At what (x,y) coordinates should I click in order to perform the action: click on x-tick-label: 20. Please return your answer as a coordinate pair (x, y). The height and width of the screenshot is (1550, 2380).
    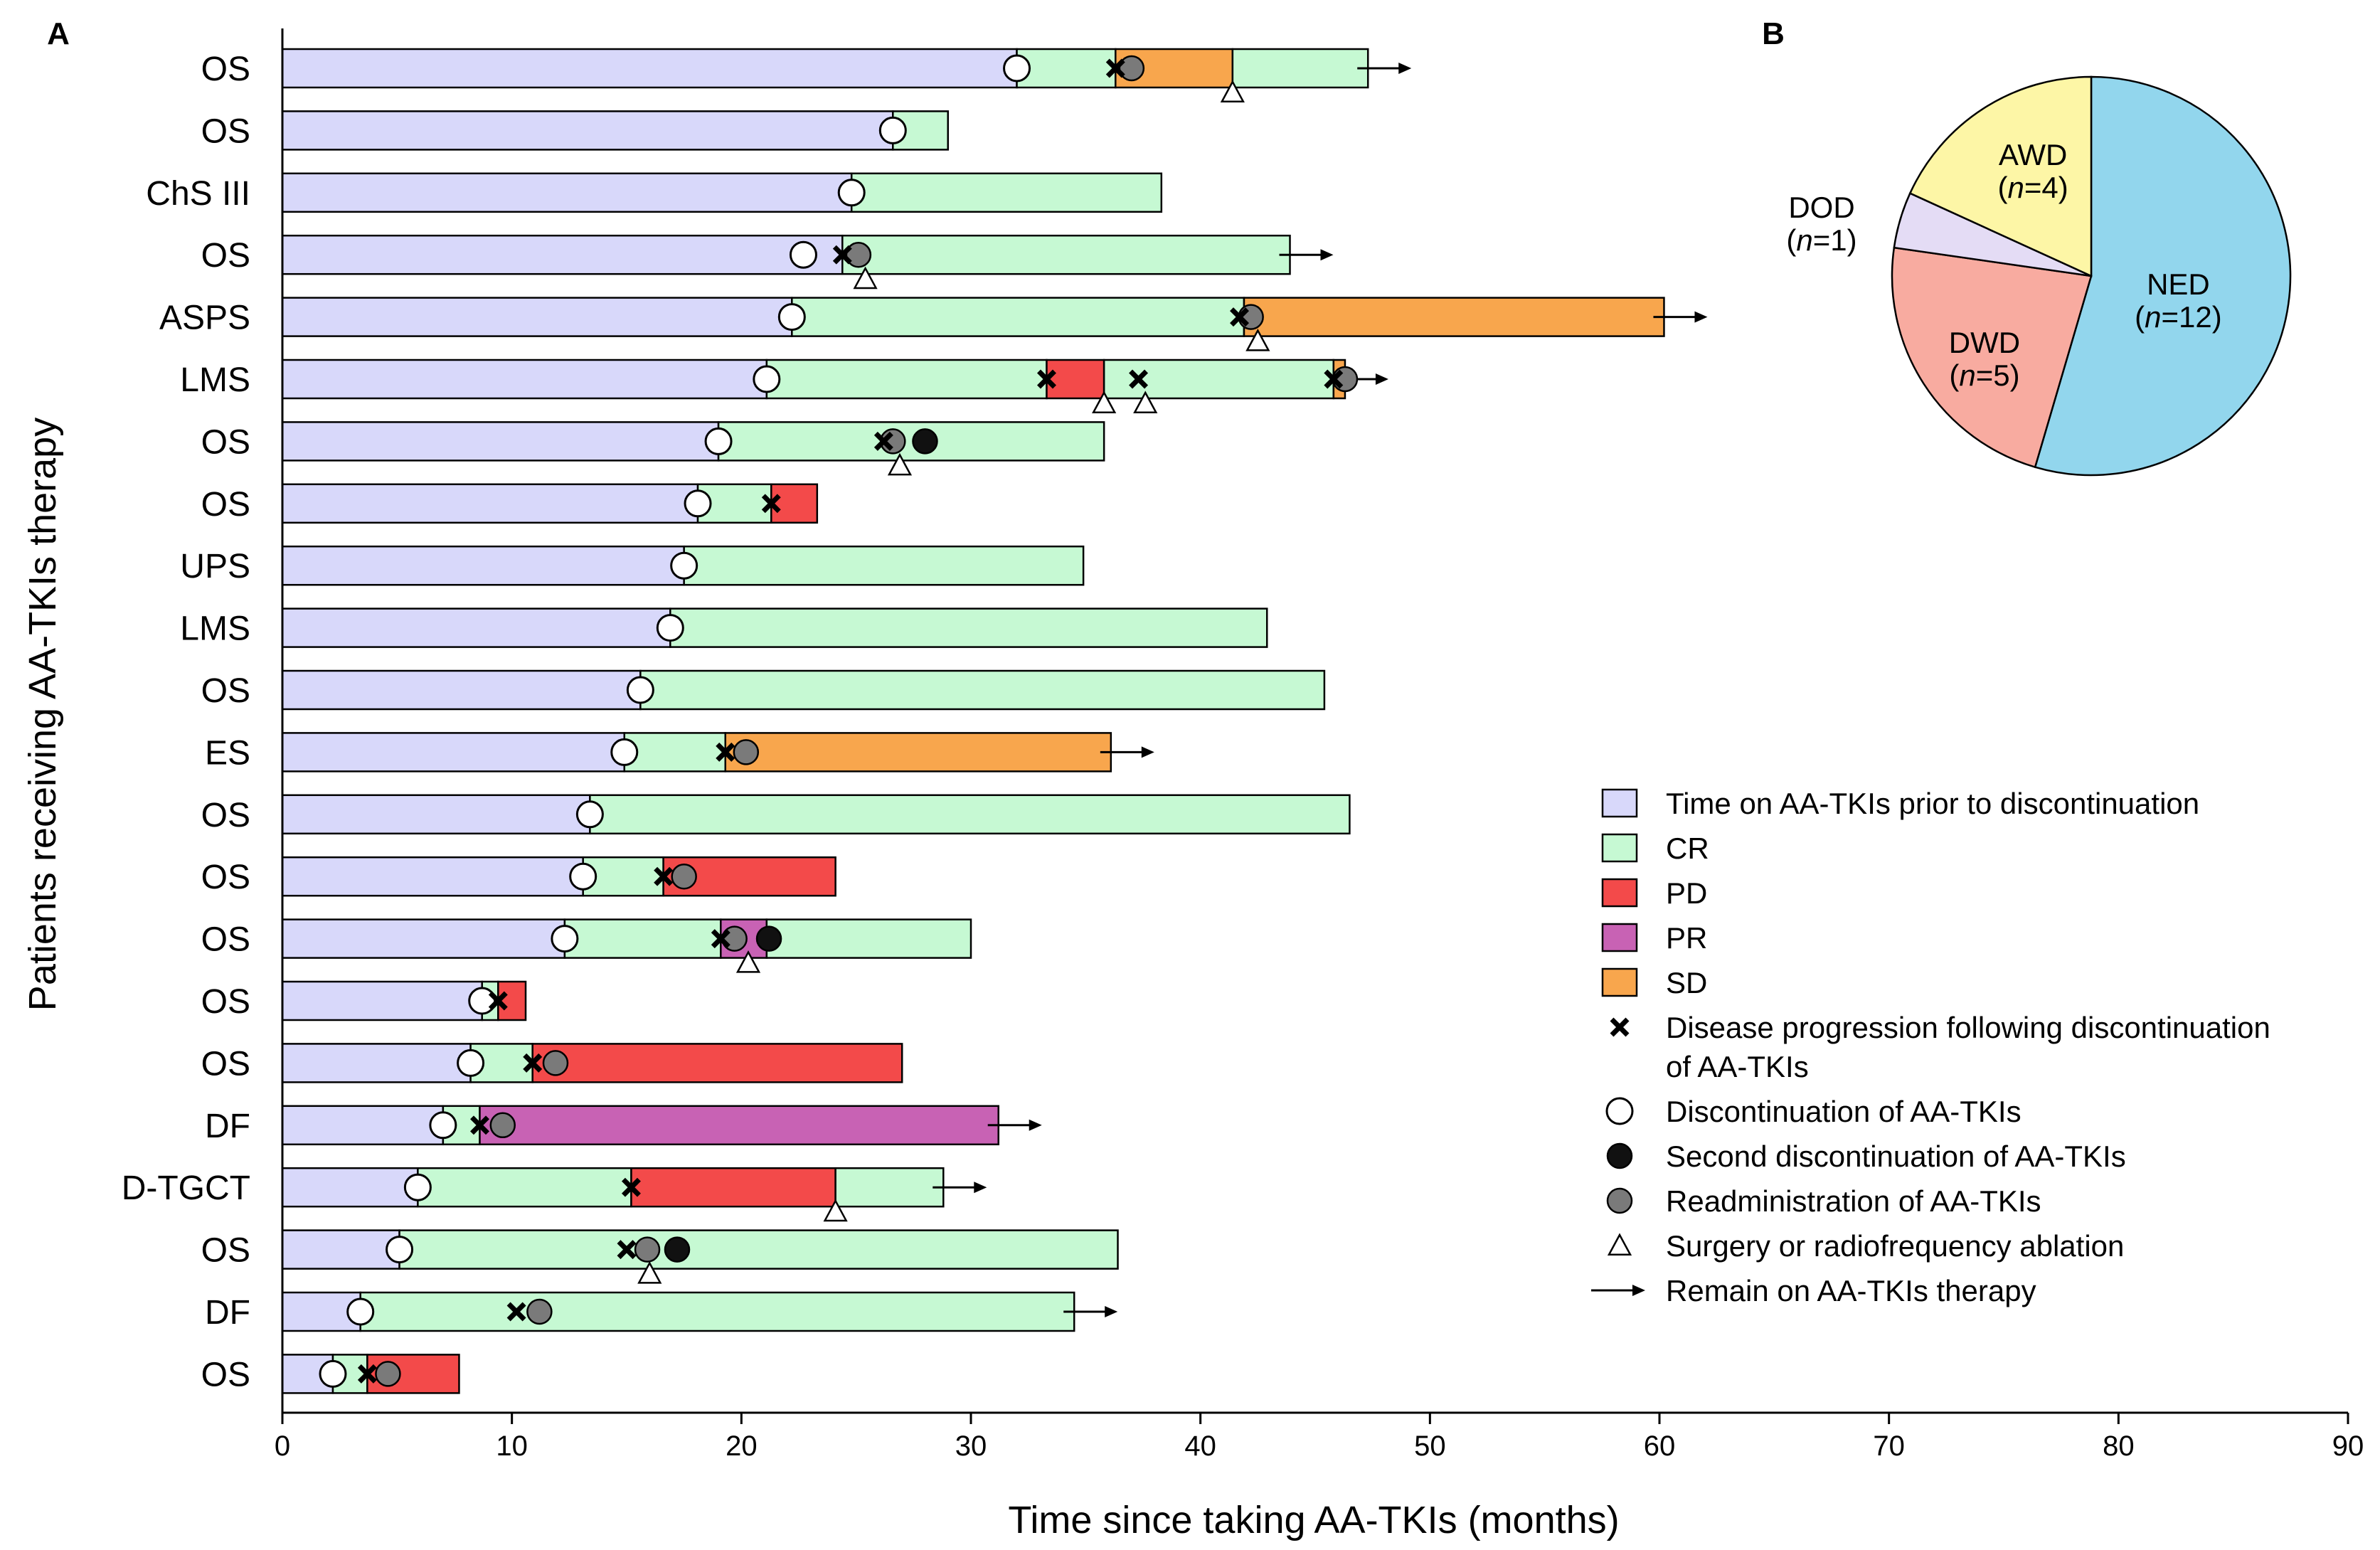
    Looking at the image, I should click on (742, 1446).